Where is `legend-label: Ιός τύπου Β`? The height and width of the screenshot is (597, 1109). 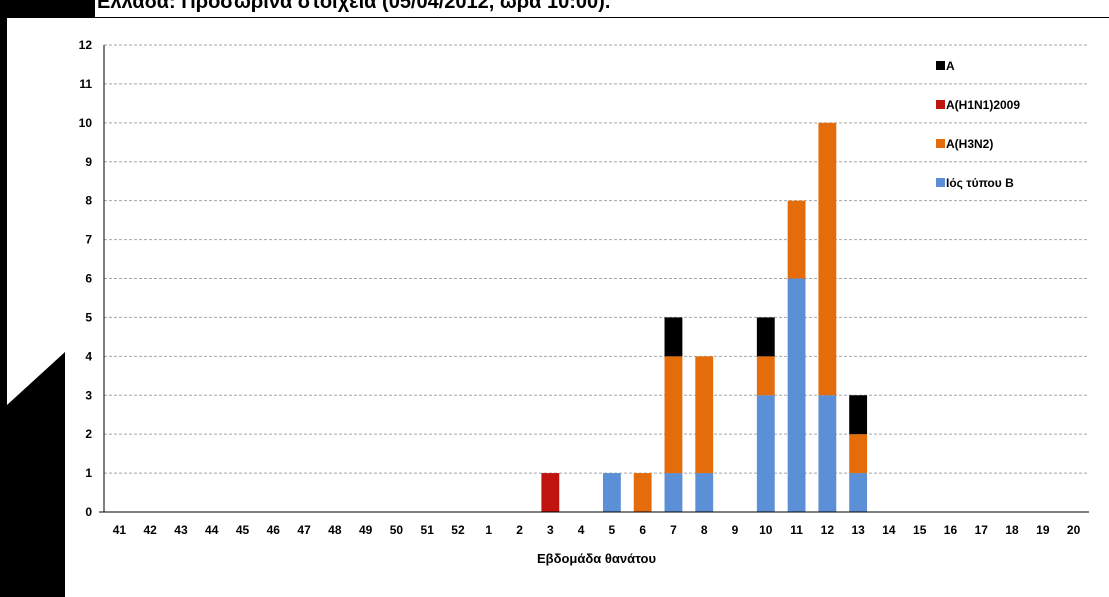 legend-label: Ιός τύπου Β is located at coordinates (980, 183).